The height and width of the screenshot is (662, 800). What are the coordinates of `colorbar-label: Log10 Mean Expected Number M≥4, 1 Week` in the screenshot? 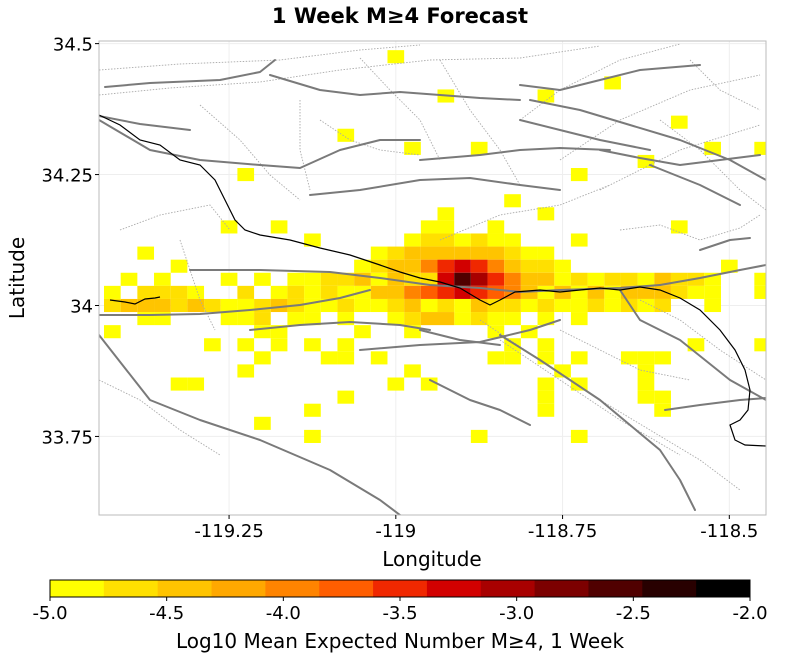 It's located at (400, 641).